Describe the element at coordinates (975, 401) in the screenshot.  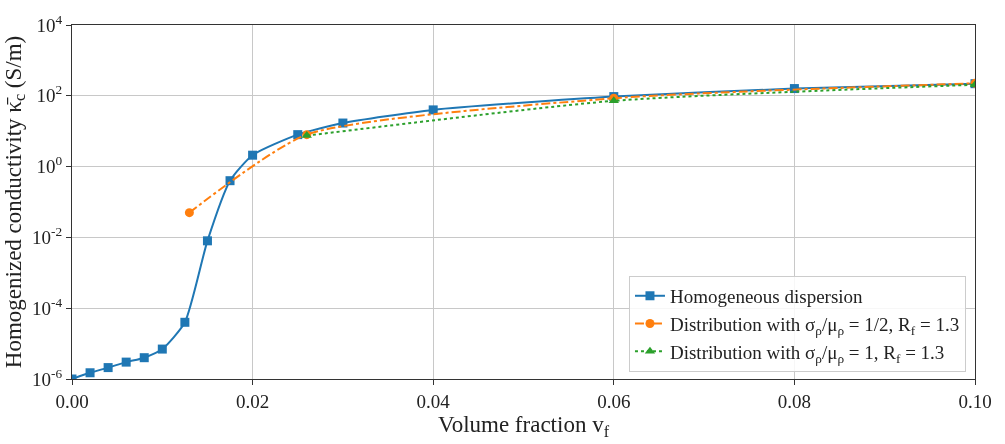
I see `x-tick-label: 0.10` at that location.